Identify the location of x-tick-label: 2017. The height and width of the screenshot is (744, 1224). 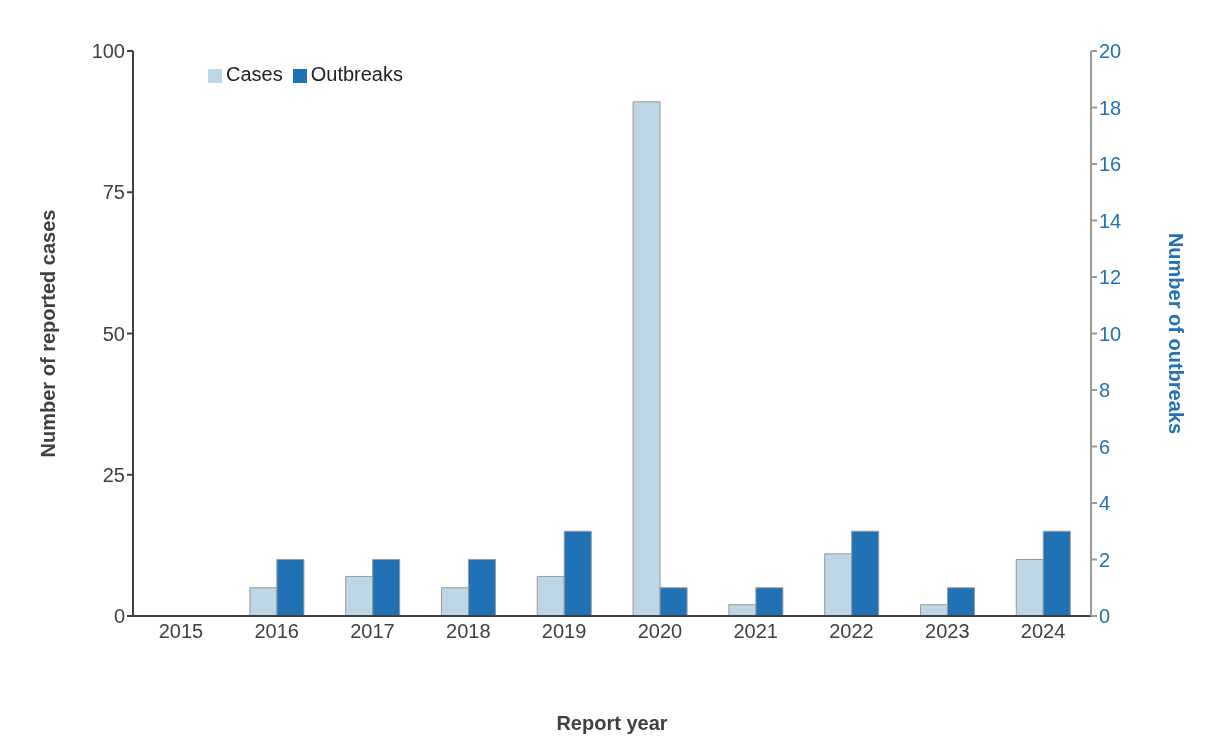
(372, 631).